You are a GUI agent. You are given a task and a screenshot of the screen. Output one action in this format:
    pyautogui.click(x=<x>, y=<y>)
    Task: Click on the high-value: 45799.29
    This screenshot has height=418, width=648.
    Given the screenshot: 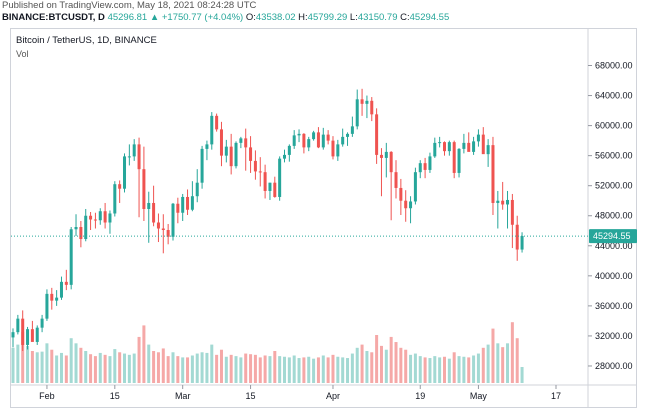 What is the action you would take?
    pyautogui.click(x=327, y=17)
    